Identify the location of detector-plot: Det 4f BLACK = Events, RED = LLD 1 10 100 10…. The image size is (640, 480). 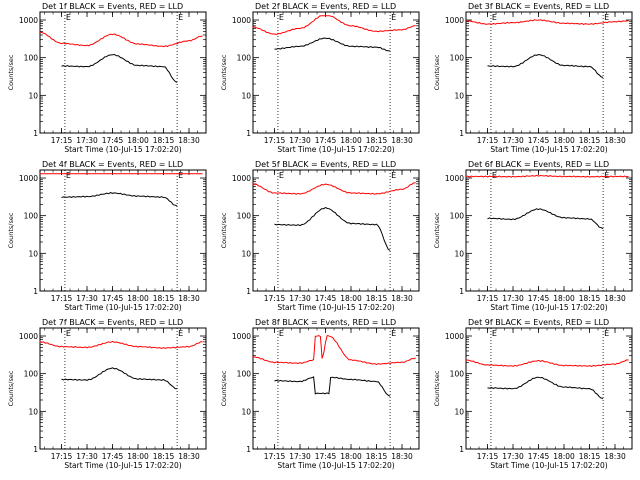
(107, 236).